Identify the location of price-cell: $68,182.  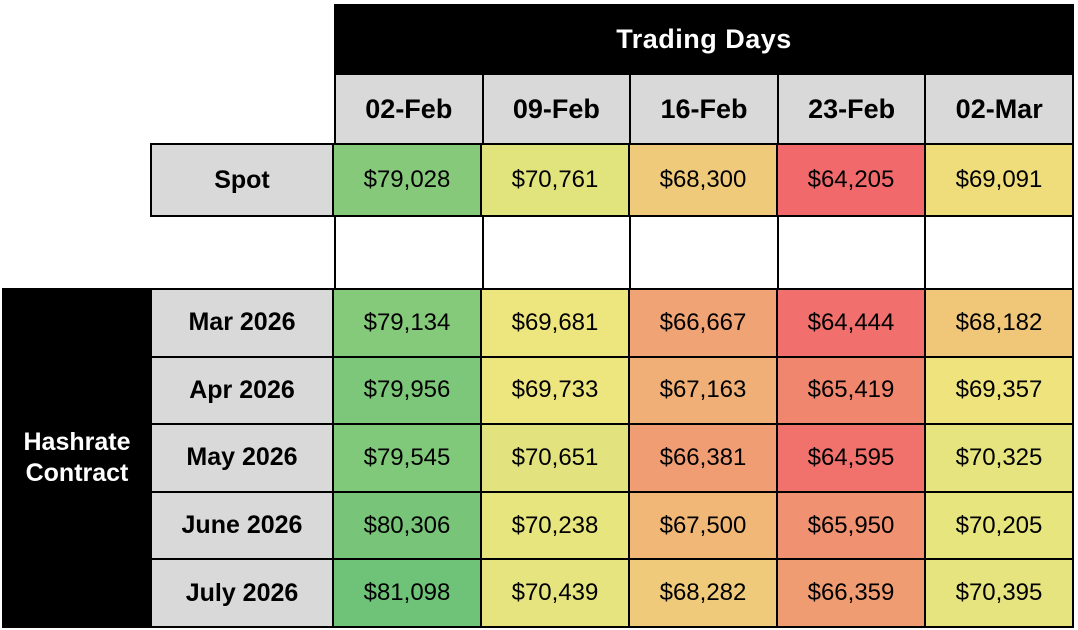
(999, 323).